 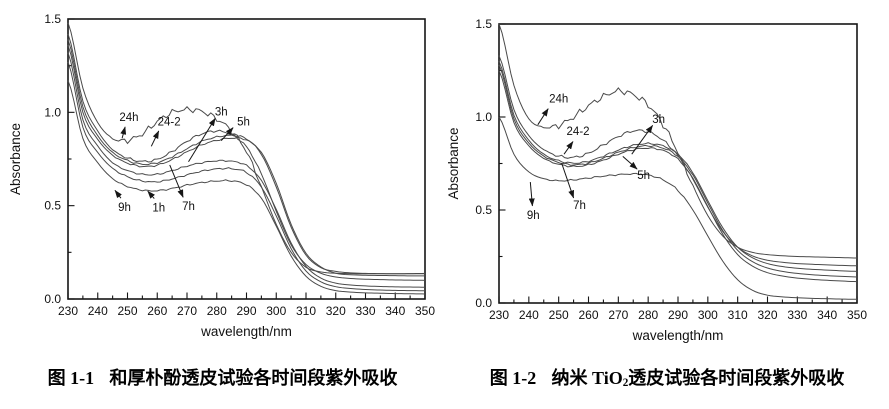 I want to click on figure-title-right-seg1: 纳米 TiO, so click(x=587, y=378).